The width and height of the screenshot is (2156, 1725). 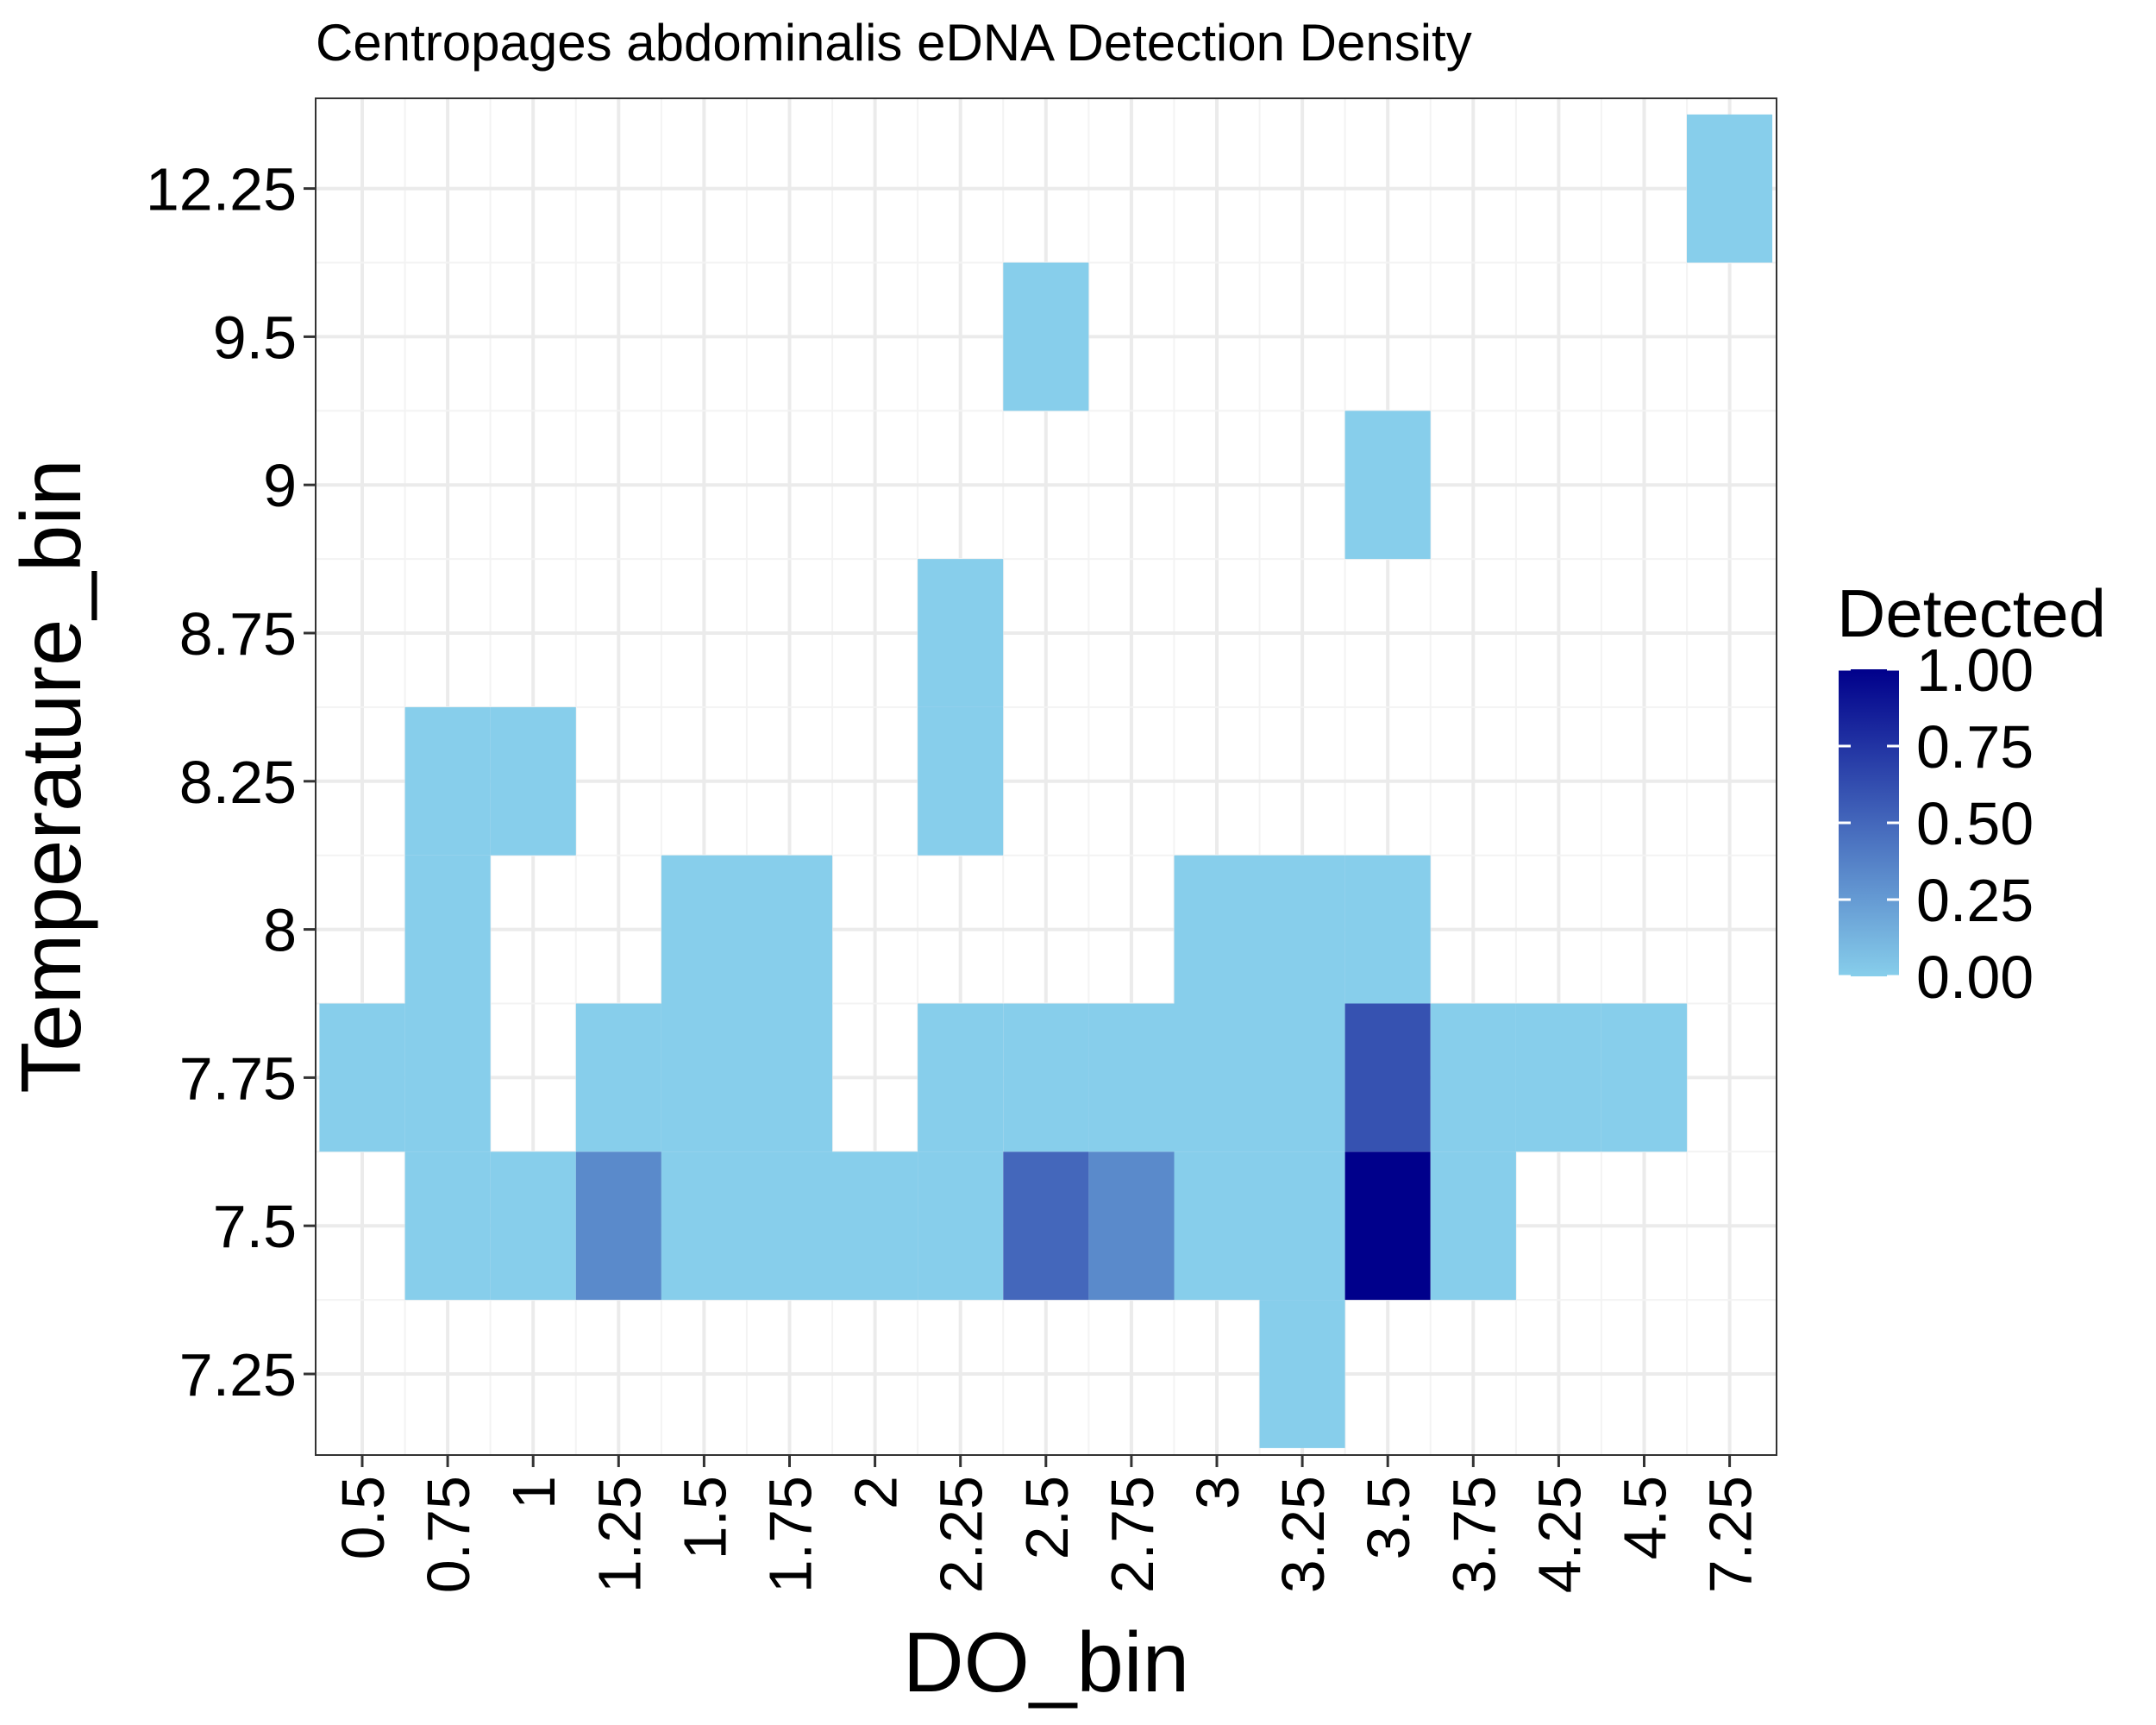 What do you see at coordinates (255, 338) in the screenshot?
I see `y-tick-label: 9.5` at bounding box center [255, 338].